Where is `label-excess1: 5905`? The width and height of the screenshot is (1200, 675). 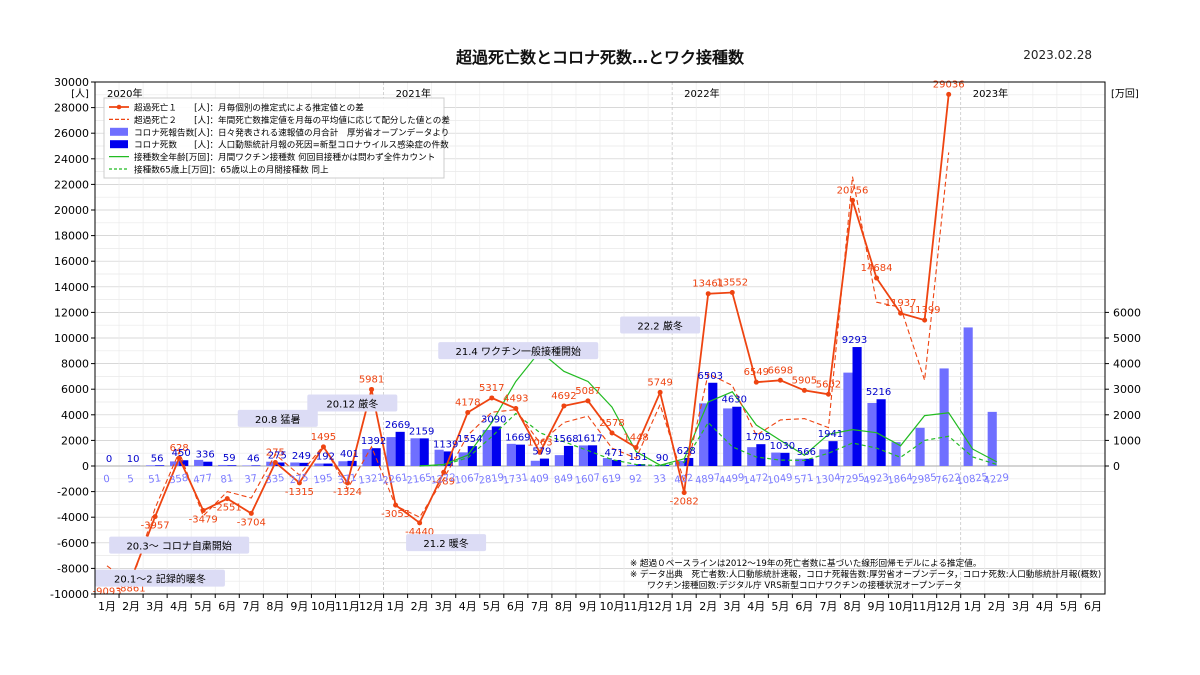
label-excess1: 5905 is located at coordinates (804, 380).